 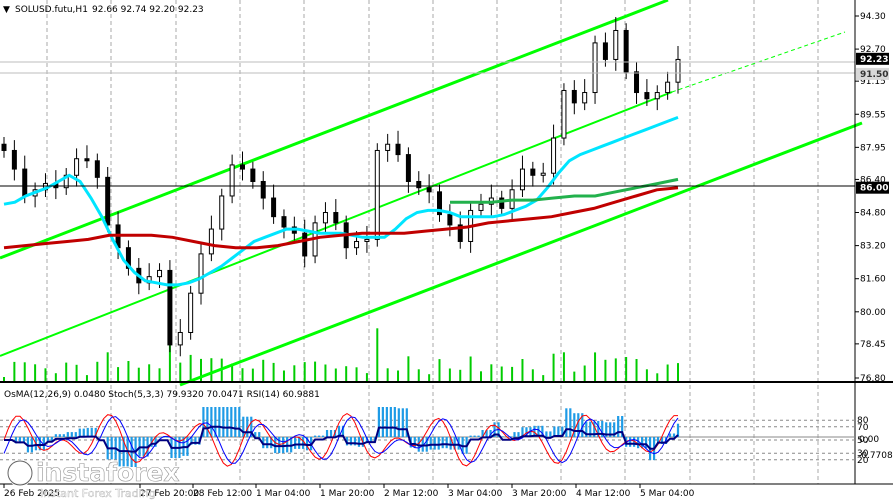 What do you see at coordinates (873, 313) in the screenshot?
I see `price-tick-label: 80.00` at bounding box center [873, 313].